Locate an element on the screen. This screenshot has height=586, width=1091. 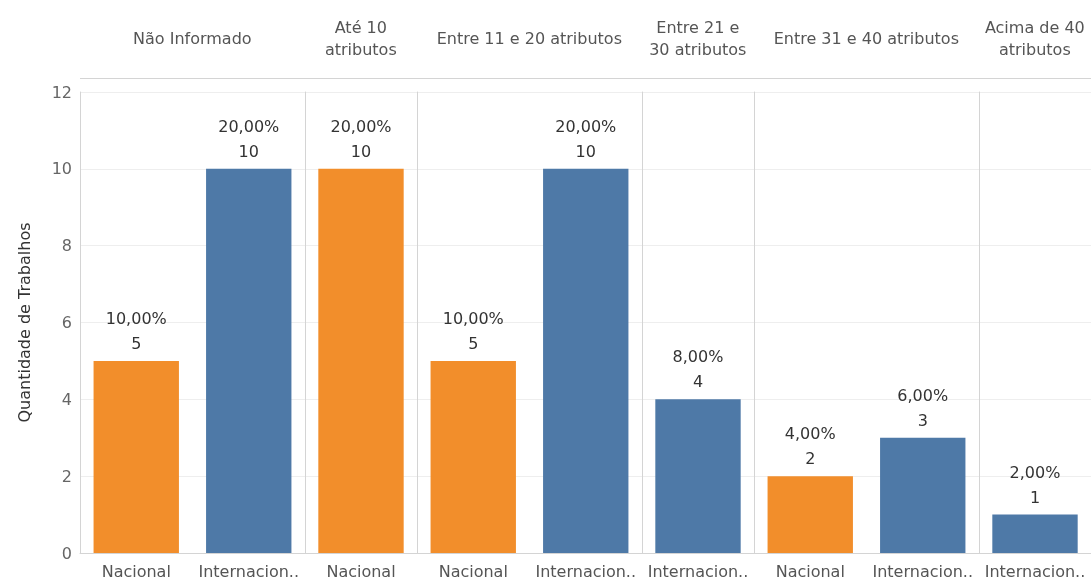
data-label: 6,00% 3 is located at coordinates (923, 407).